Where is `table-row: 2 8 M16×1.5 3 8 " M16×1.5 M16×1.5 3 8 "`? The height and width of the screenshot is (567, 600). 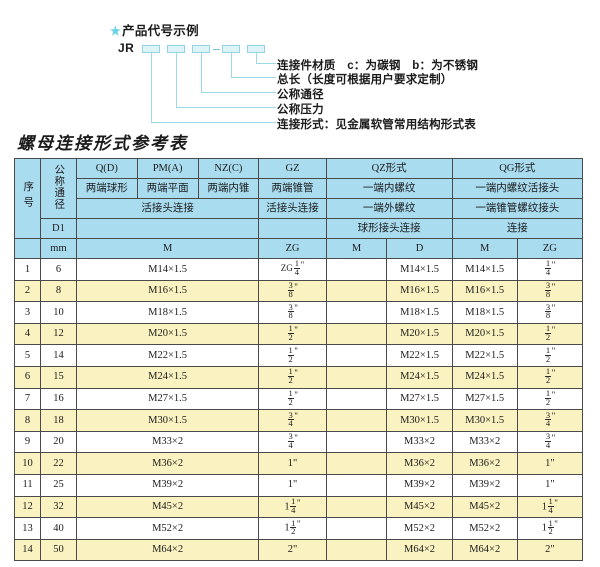
table-row: 2 8 M16×1.5 3 8 " M16×1.5 M16×1.5 3 8 " is located at coordinates (298, 291).